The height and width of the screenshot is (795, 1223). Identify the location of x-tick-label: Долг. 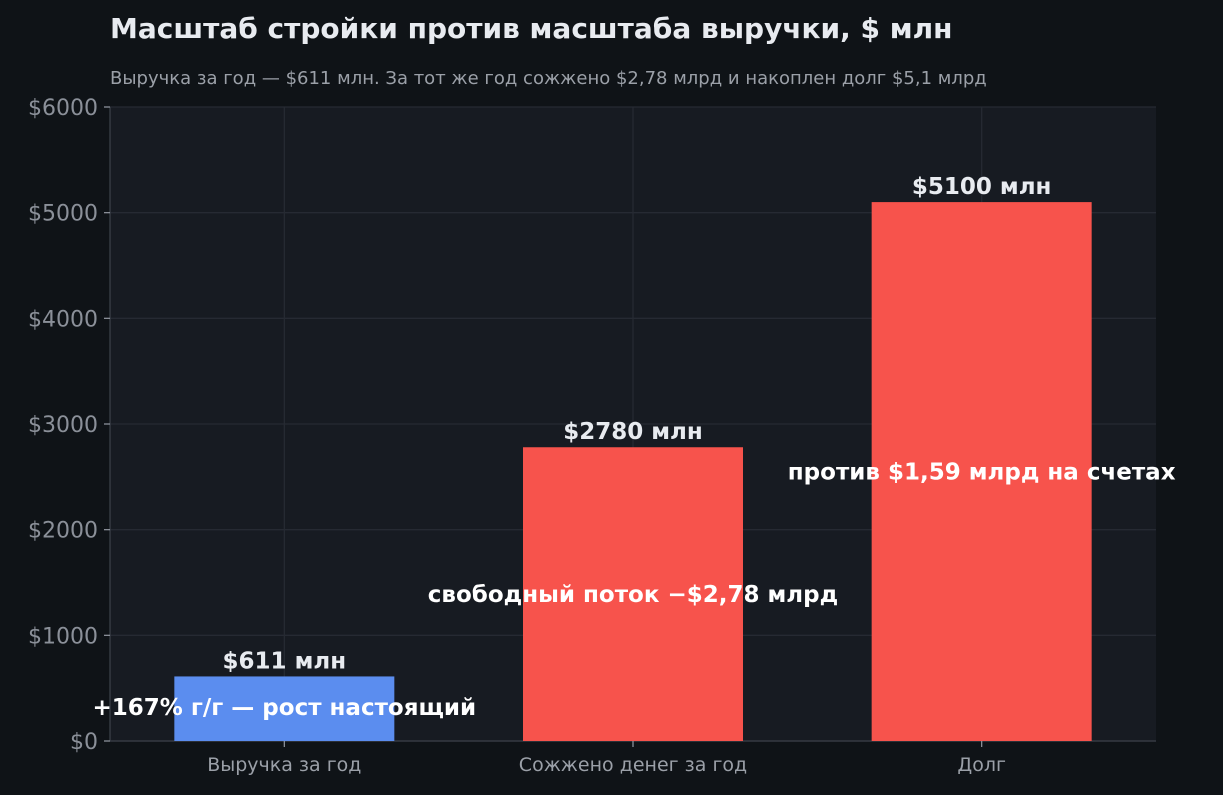
(981, 765).